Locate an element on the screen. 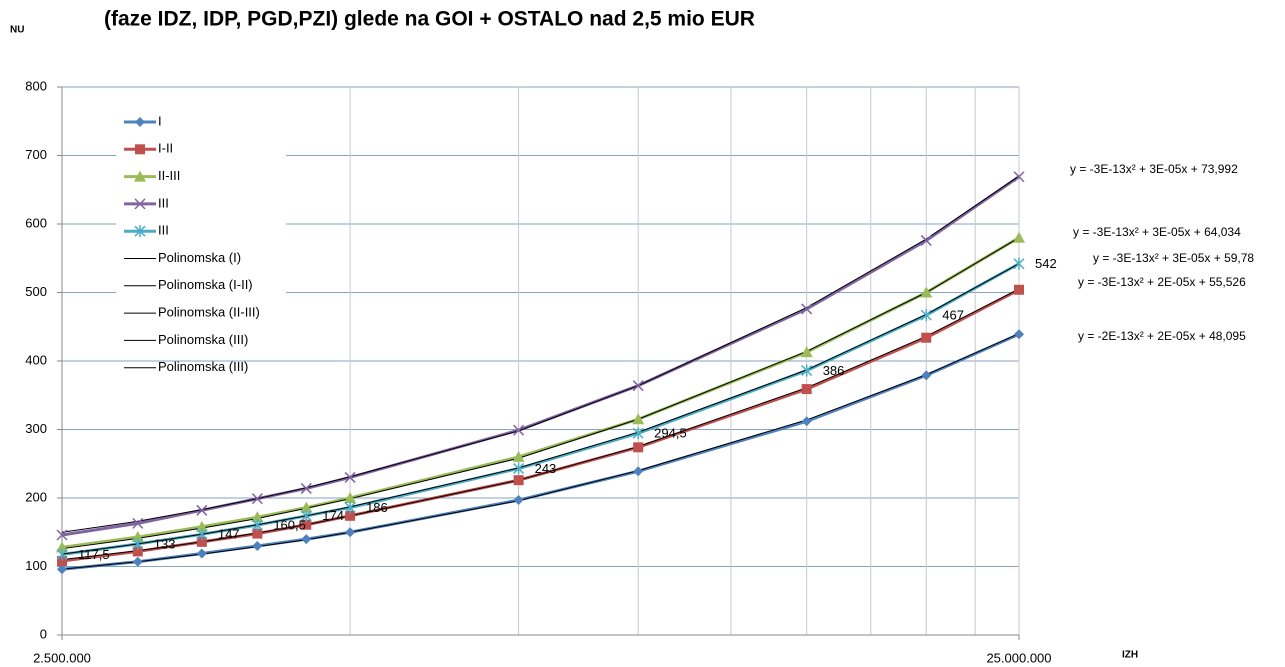  y-tick-label: 700 is located at coordinates (36, 154).